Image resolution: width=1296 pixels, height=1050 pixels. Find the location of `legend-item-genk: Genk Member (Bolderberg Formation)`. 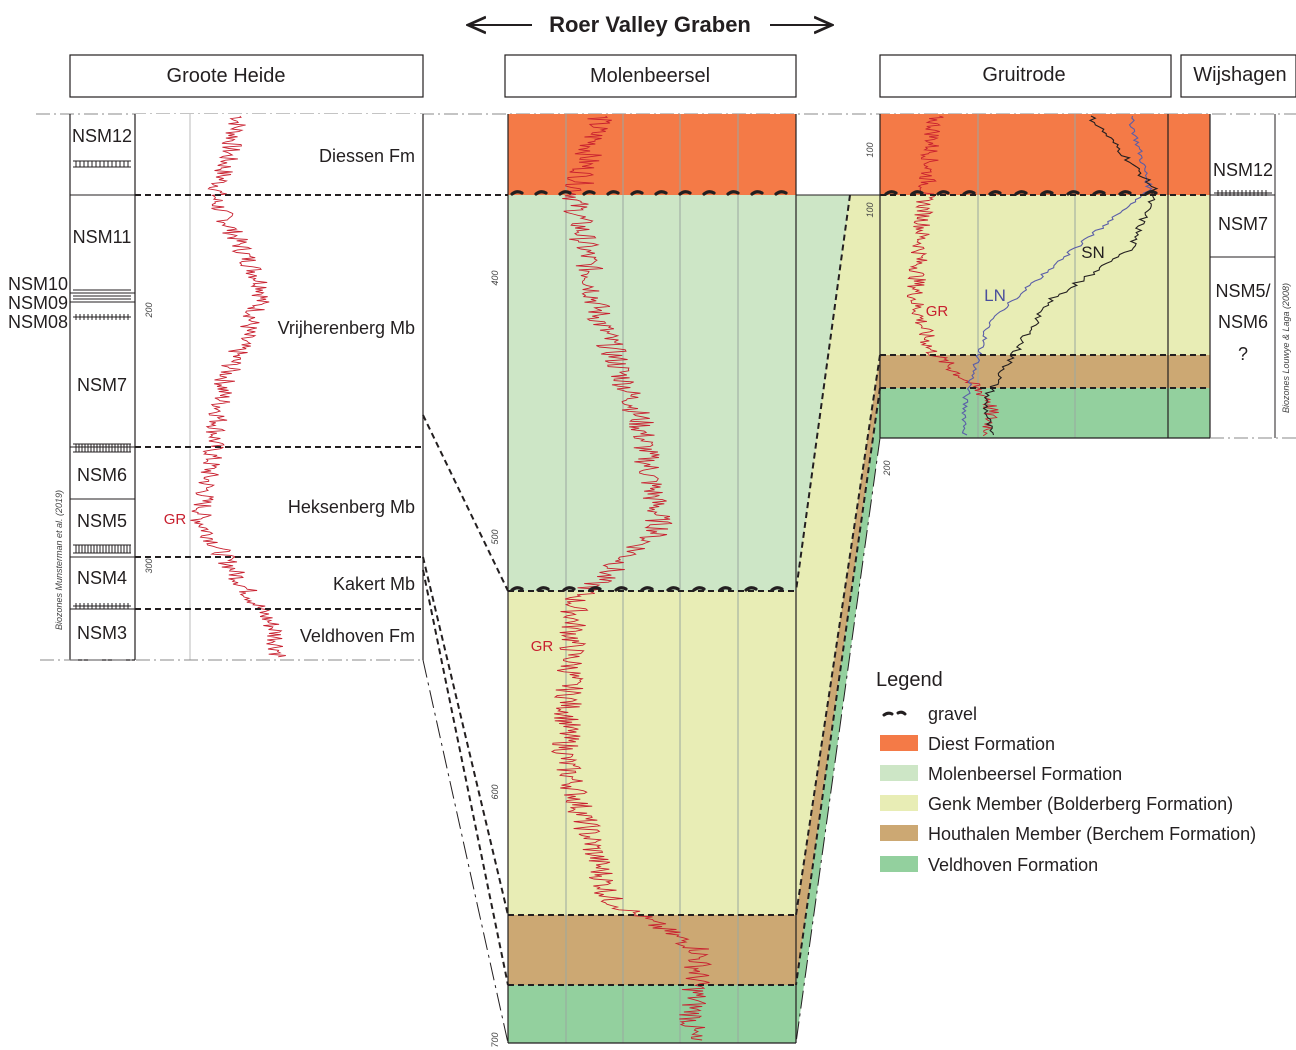

legend-item-genk: Genk Member (Bolderberg Formation) is located at coordinates (1056, 804).